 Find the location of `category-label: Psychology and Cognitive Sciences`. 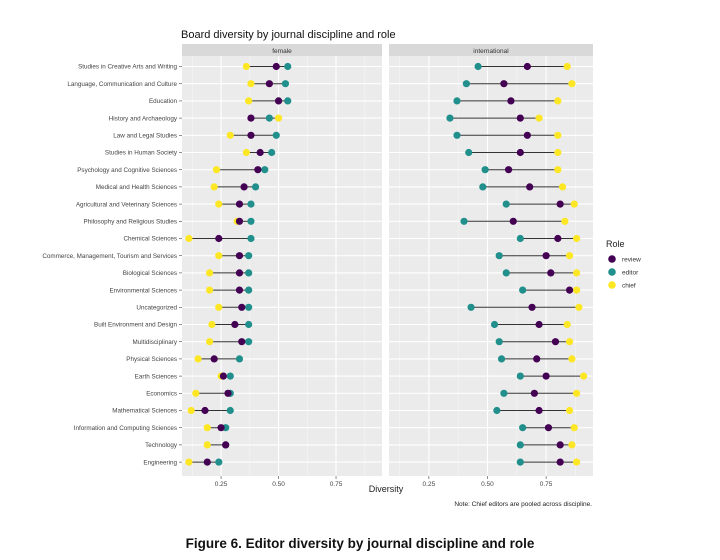

category-label: Psychology and Cognitive Sciences is located at coordinates (127, 170).